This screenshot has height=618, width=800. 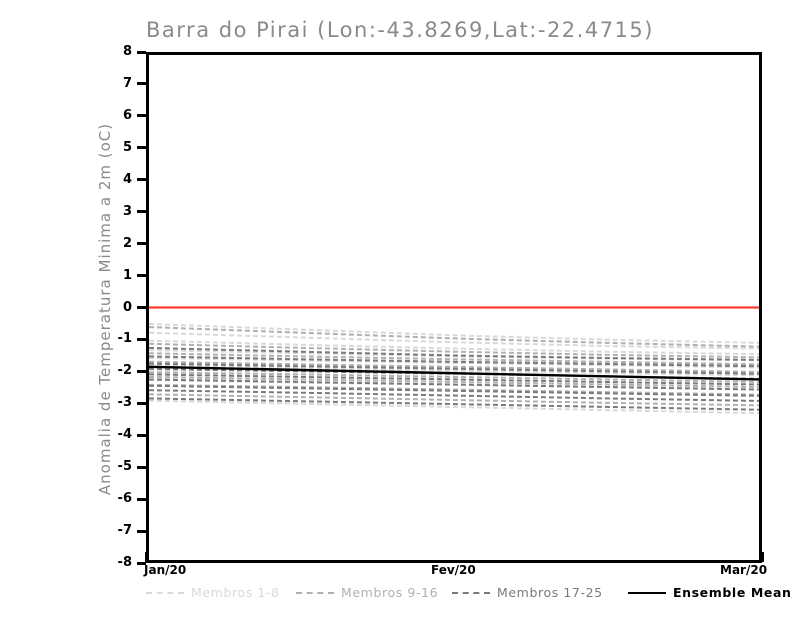 What do you see at coordinates (127, 115) in the screenshot?
I see `y-tick-label: 6` at bounding box center [127, 115].